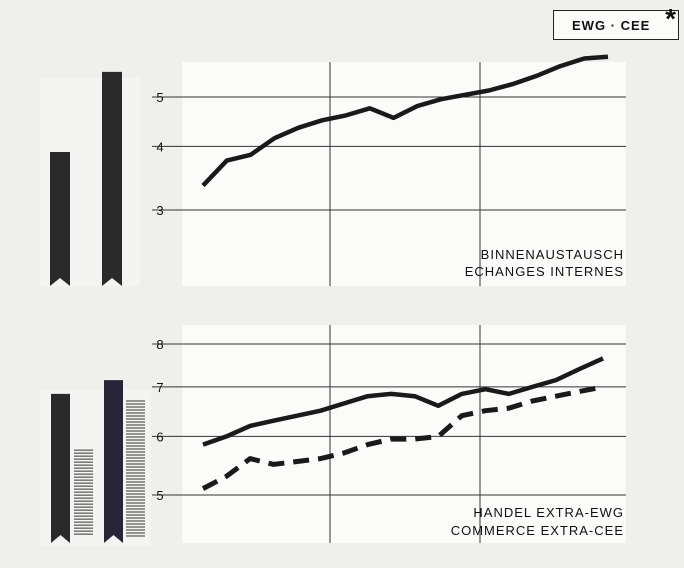 The width and height of the screenshot is (684, 568). What do you see at coordinates (159, 420) in the screenshot?
I see `y-axis-tick-labels: 8 7 6 5` at bounding box center [159, 420].